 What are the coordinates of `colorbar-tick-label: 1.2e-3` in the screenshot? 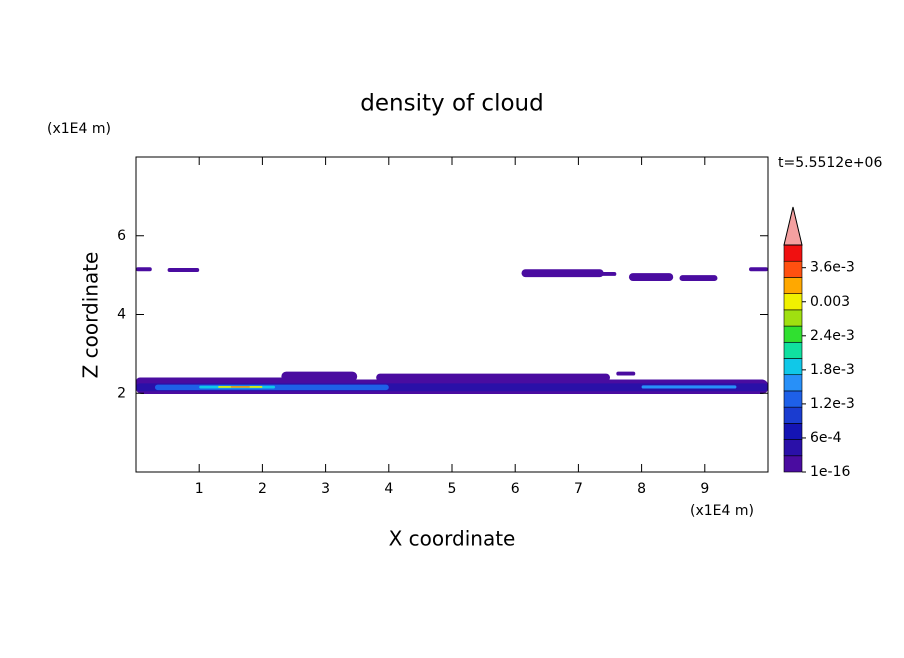 It's located at (832, 404).